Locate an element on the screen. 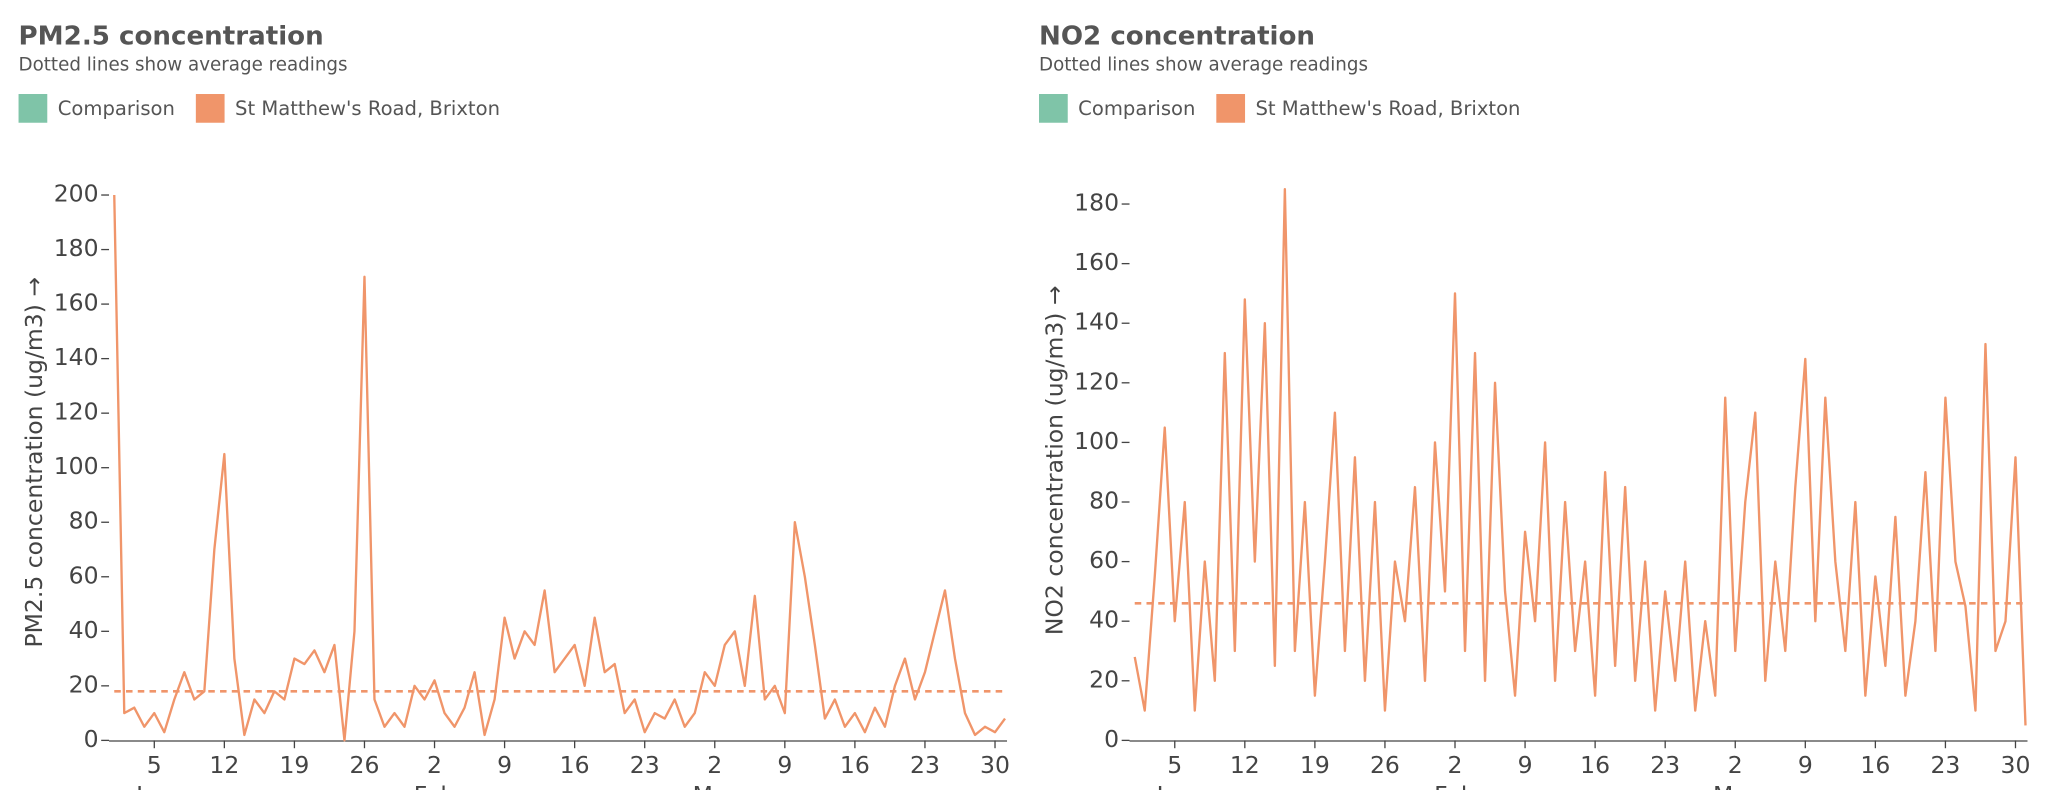 This screenshot has width=2048, height=790. chart-title: PM2.5 concentration is located at coordinates (171, 36).